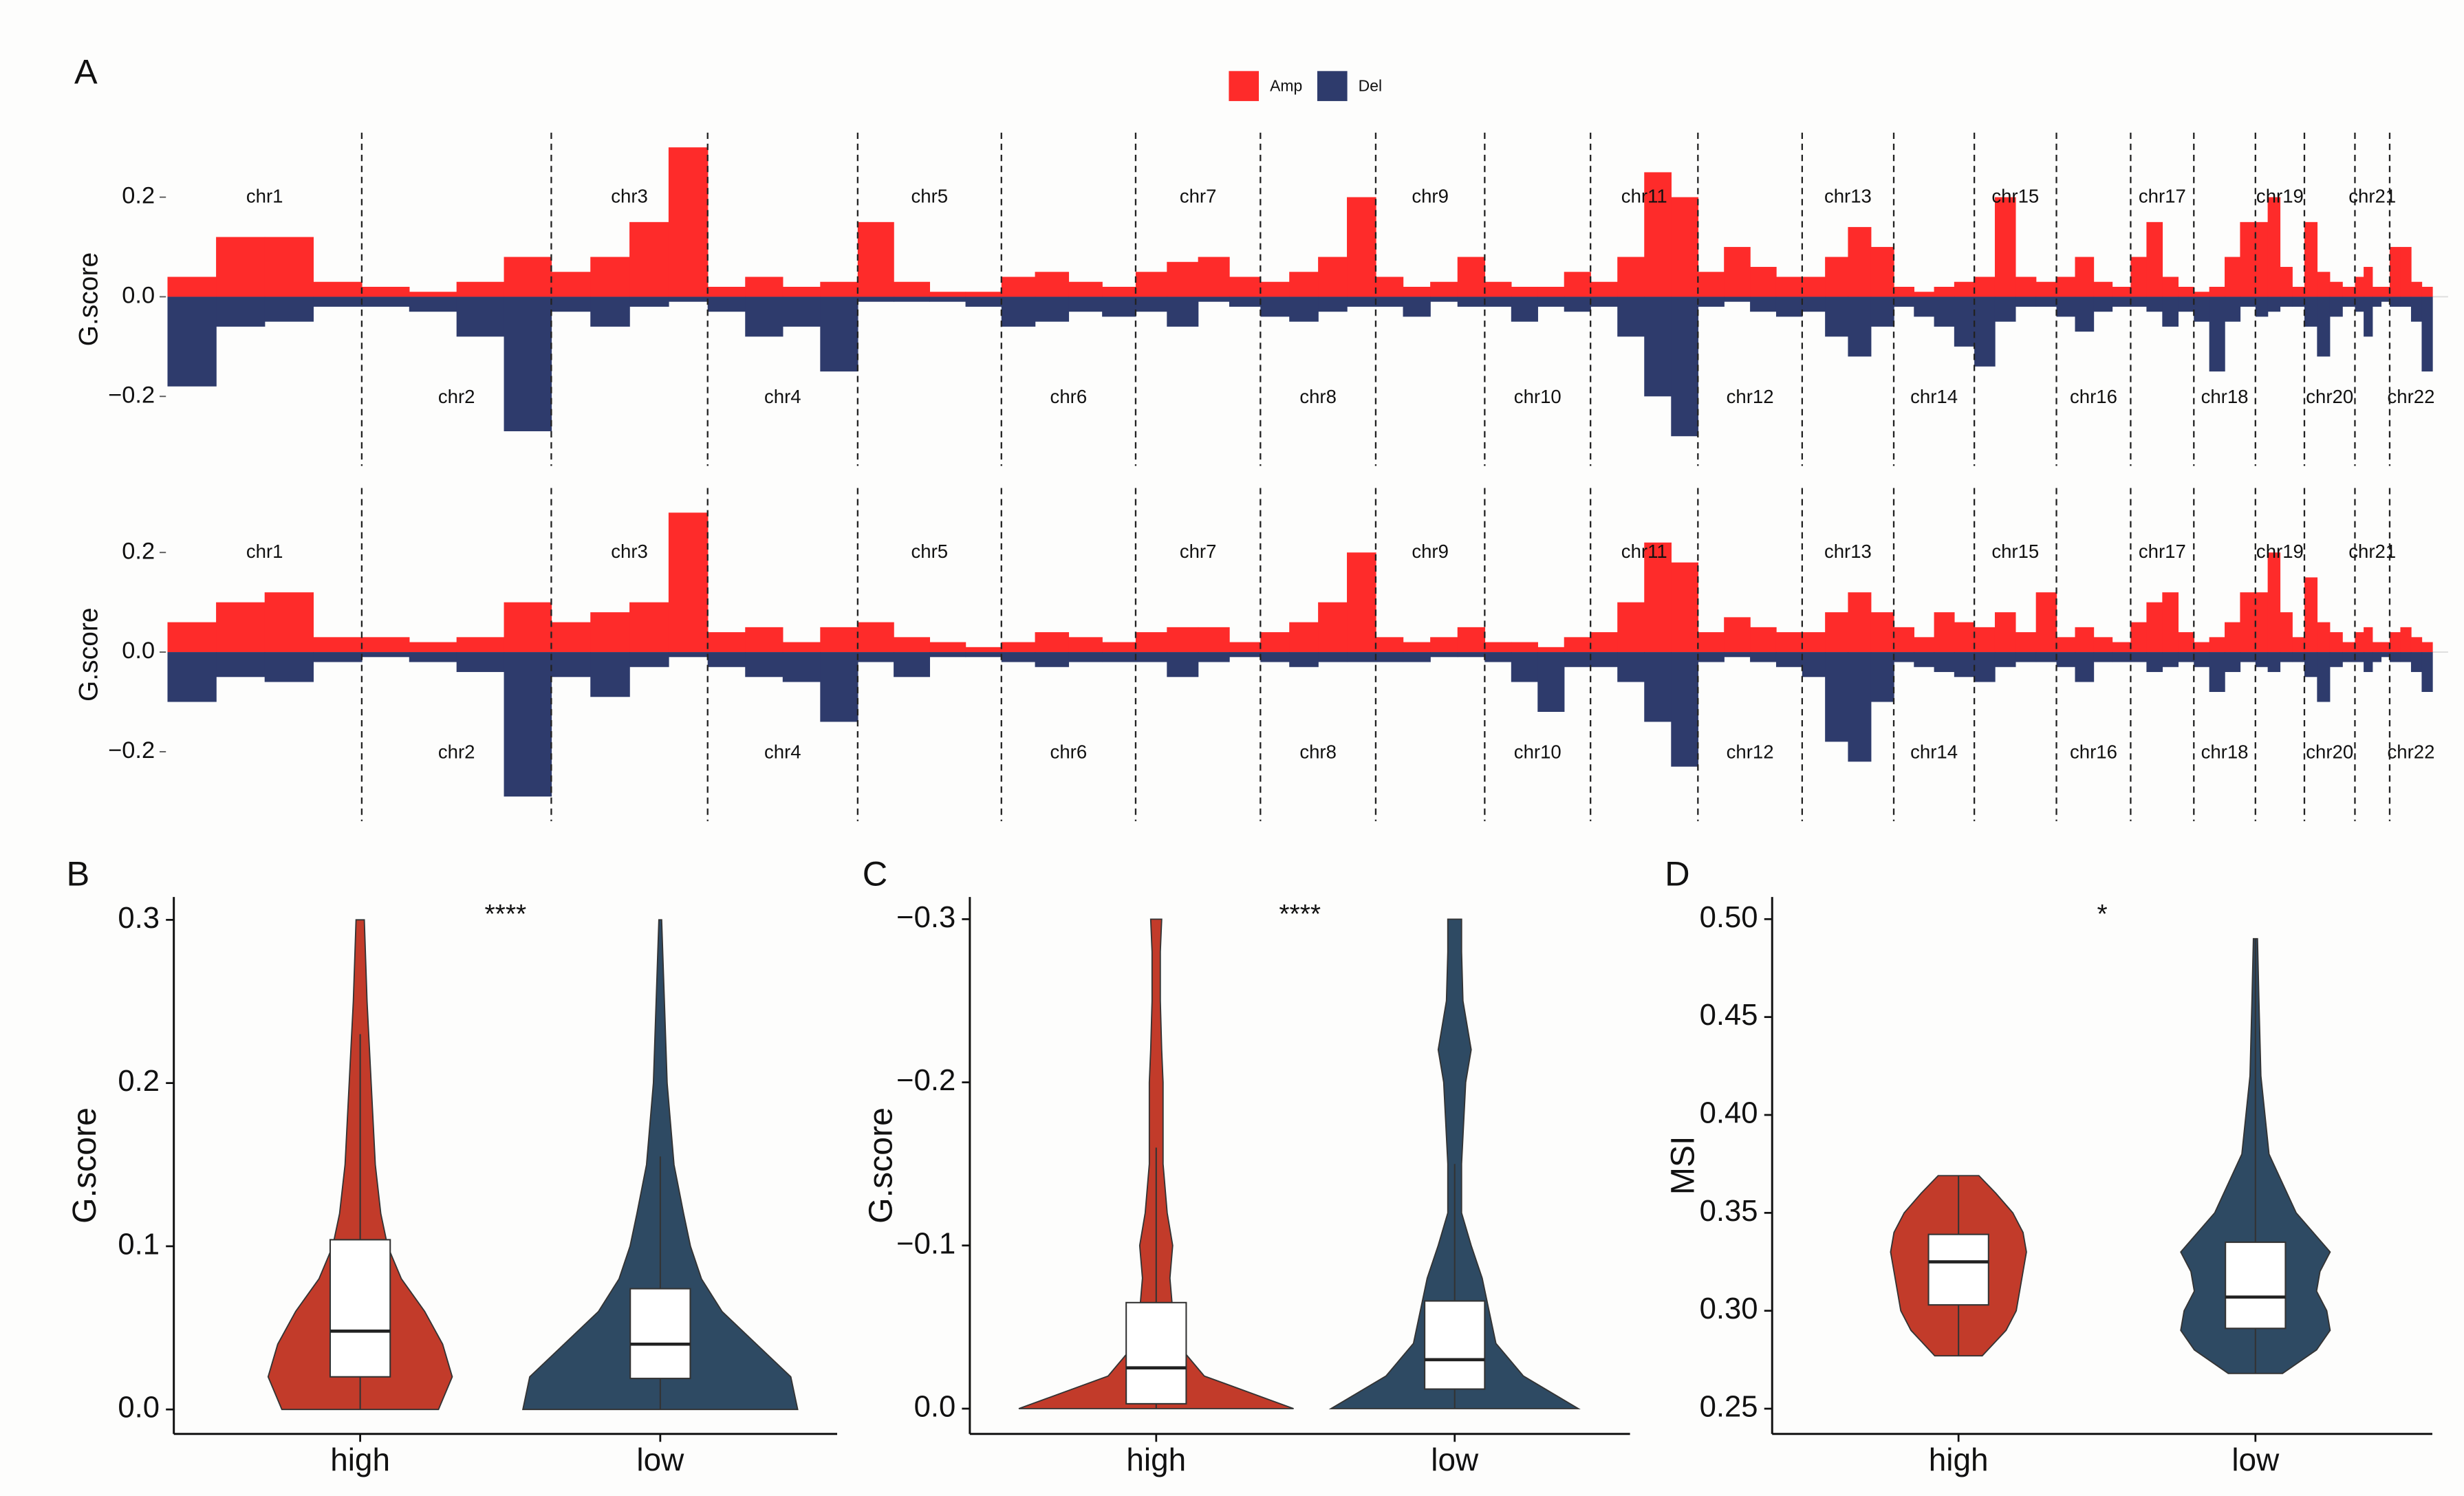  What do you see at coordinates (78, 873) in the screenshot?
I see `panel-label: B` at bounding box center [78, 873].